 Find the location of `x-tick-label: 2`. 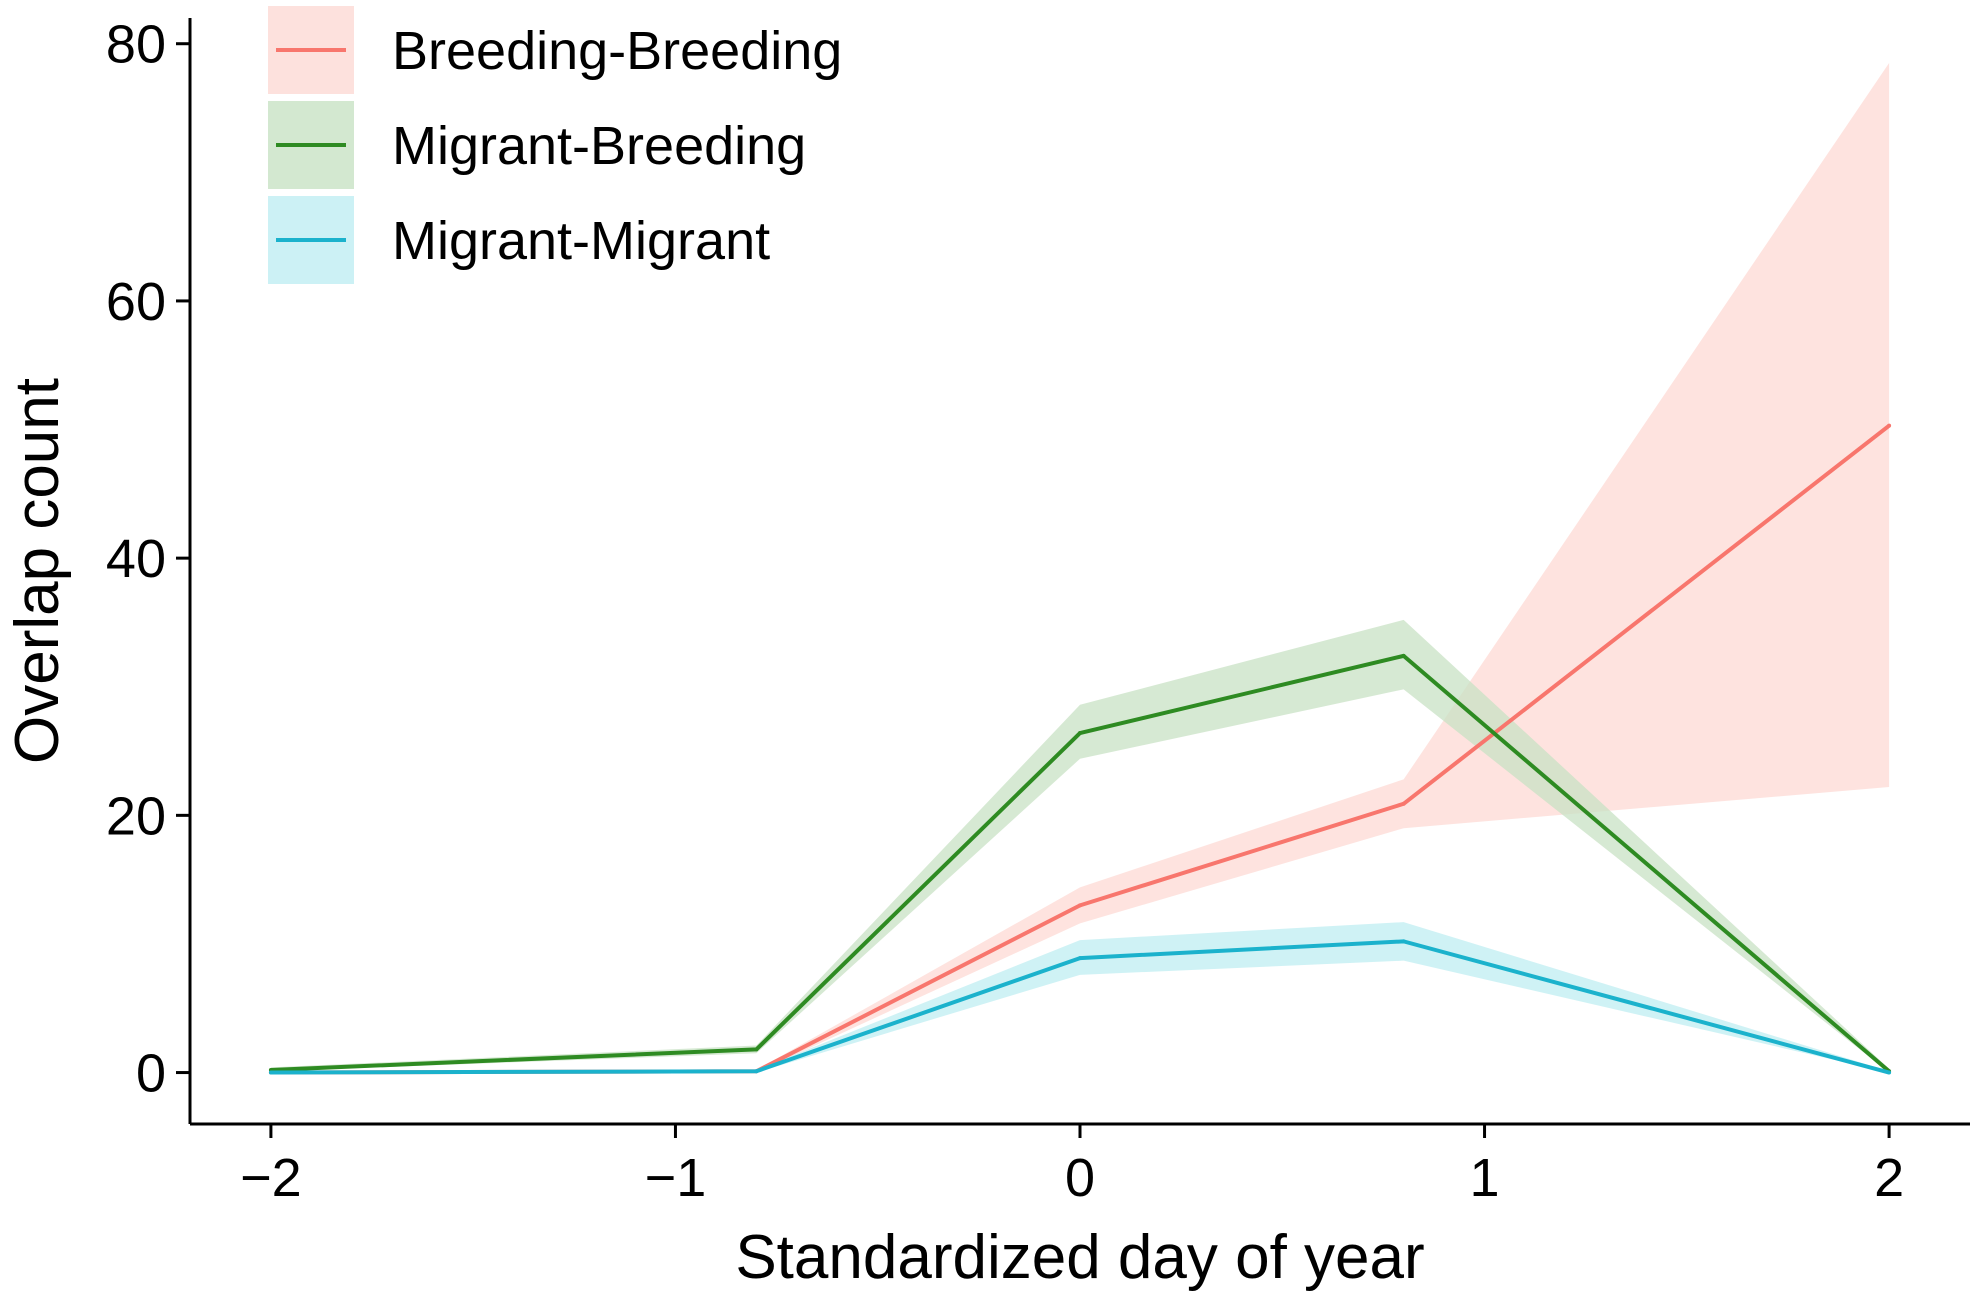

x-tick-label: 2 is located at coordinates (1889, 1178).